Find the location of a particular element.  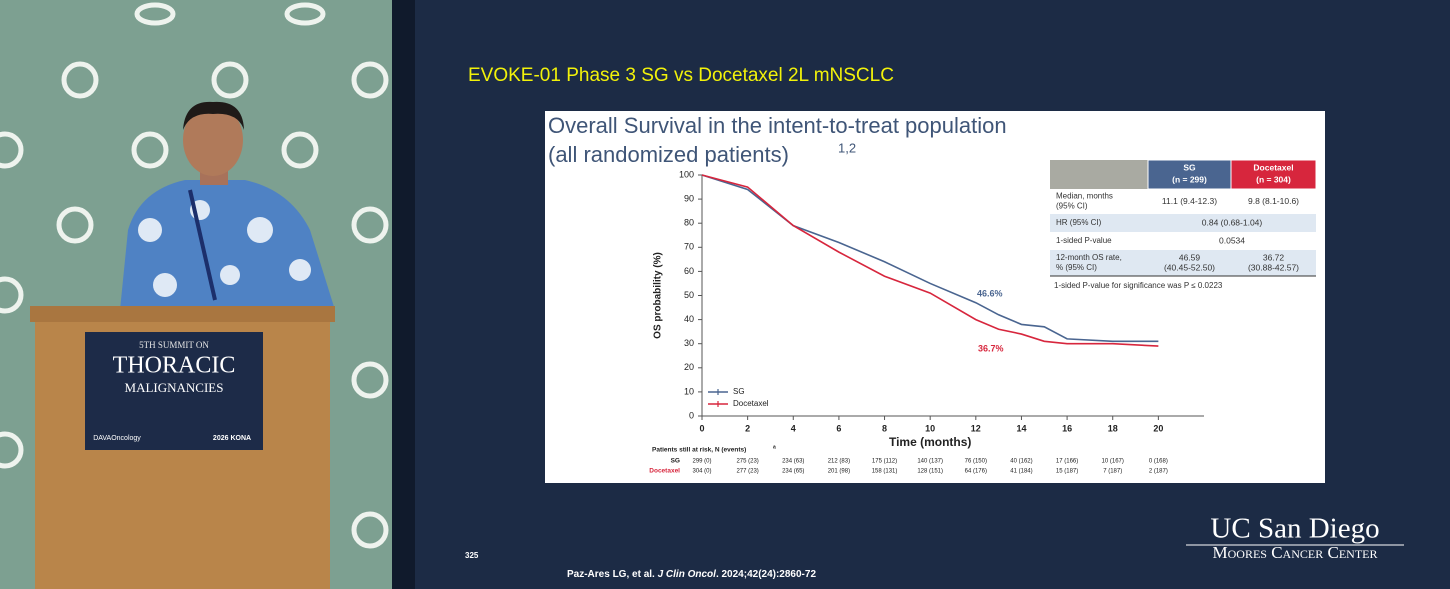

risk-cell: 40 (162) is located at coordinates (1021, 462).